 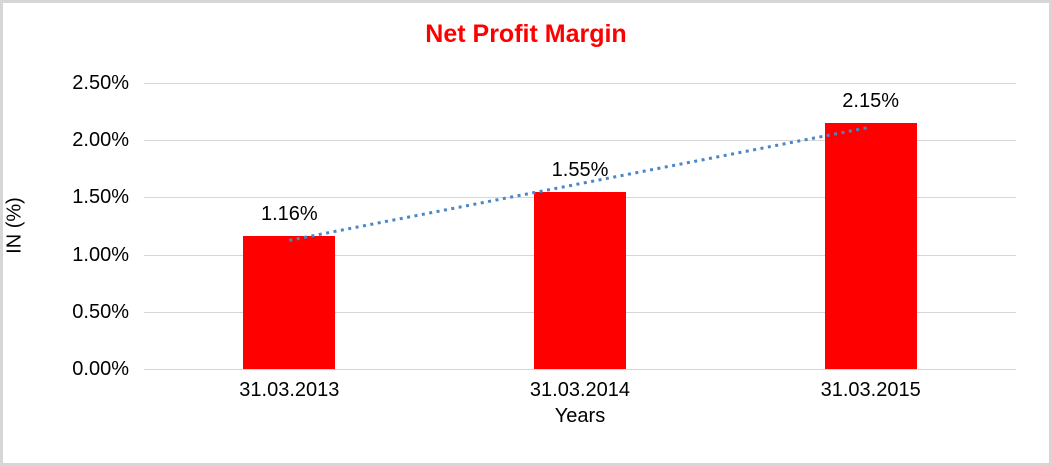 What do you see at coordinates (526, 34) in the screenshot?
I see `chart-title: Net Profit Margin` at bounding box center [526, 34].